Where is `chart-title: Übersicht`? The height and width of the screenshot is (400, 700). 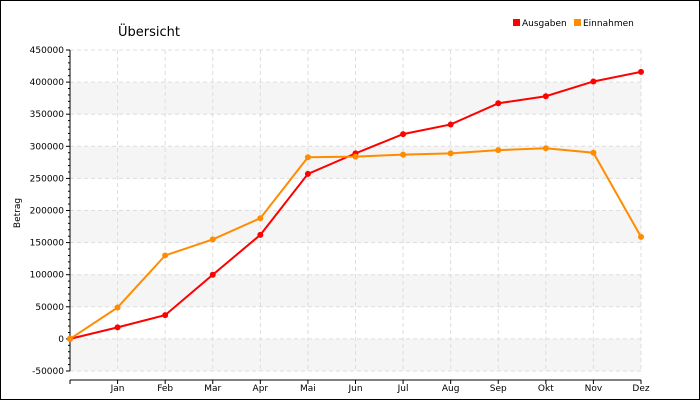 chart-title: Übersicht is located at coordinates (149, 31).